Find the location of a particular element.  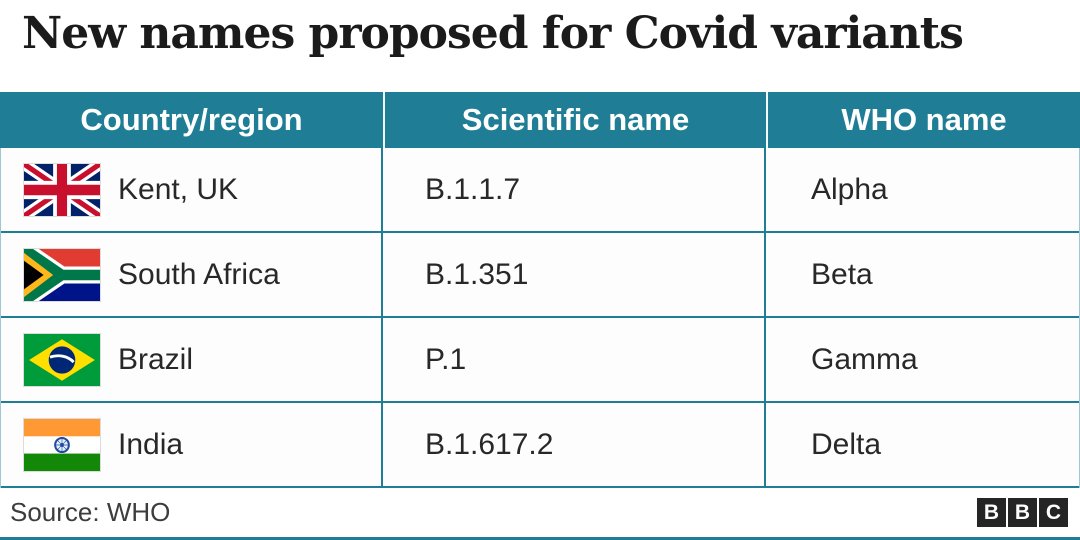

scientific-name-cell: B.1.617.2 is located at coordinates (574, 444).